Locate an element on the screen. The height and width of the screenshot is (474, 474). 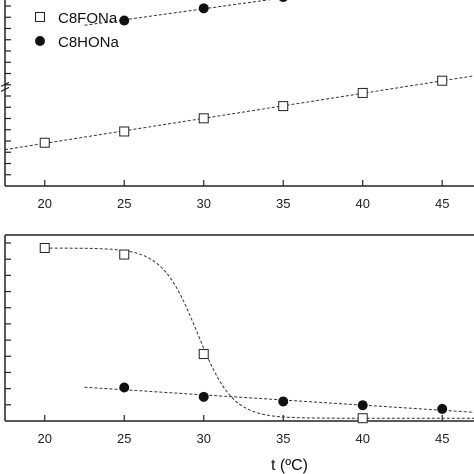
legend-label: C8HONa is located at coordinates (89, 42).